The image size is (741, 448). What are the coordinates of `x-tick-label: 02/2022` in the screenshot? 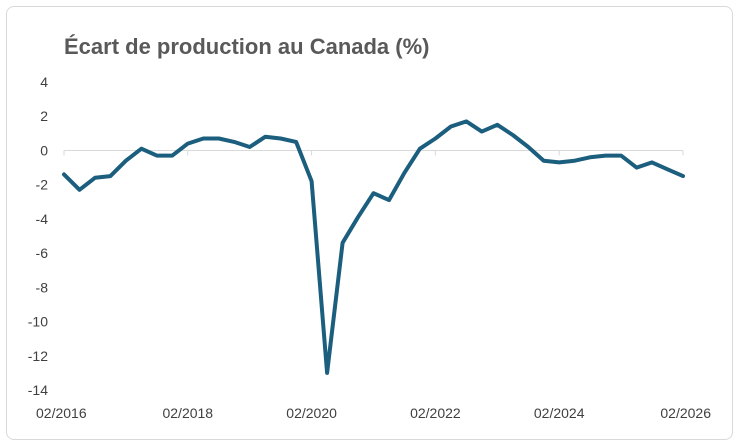 It's located at (435, 413).